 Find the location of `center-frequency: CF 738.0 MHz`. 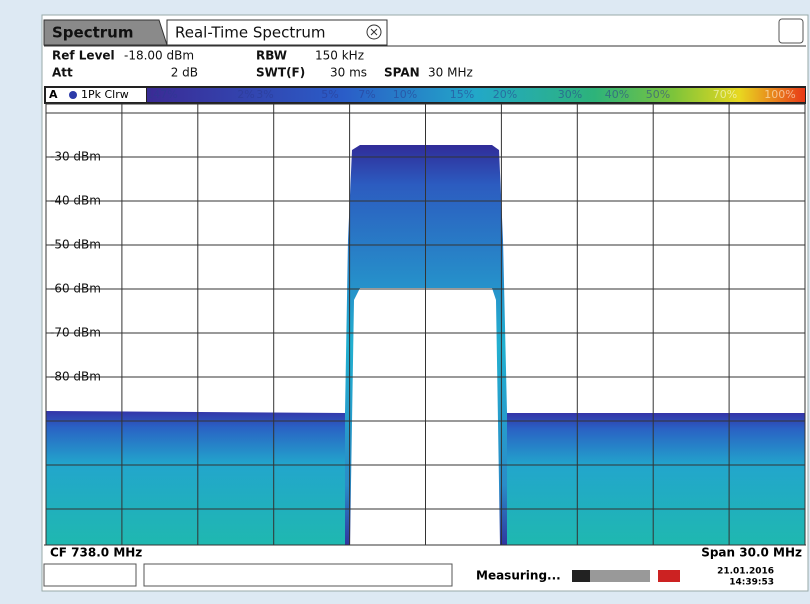

center-frequency: CF 738.0 MHz is located at coordinates (96, 553).